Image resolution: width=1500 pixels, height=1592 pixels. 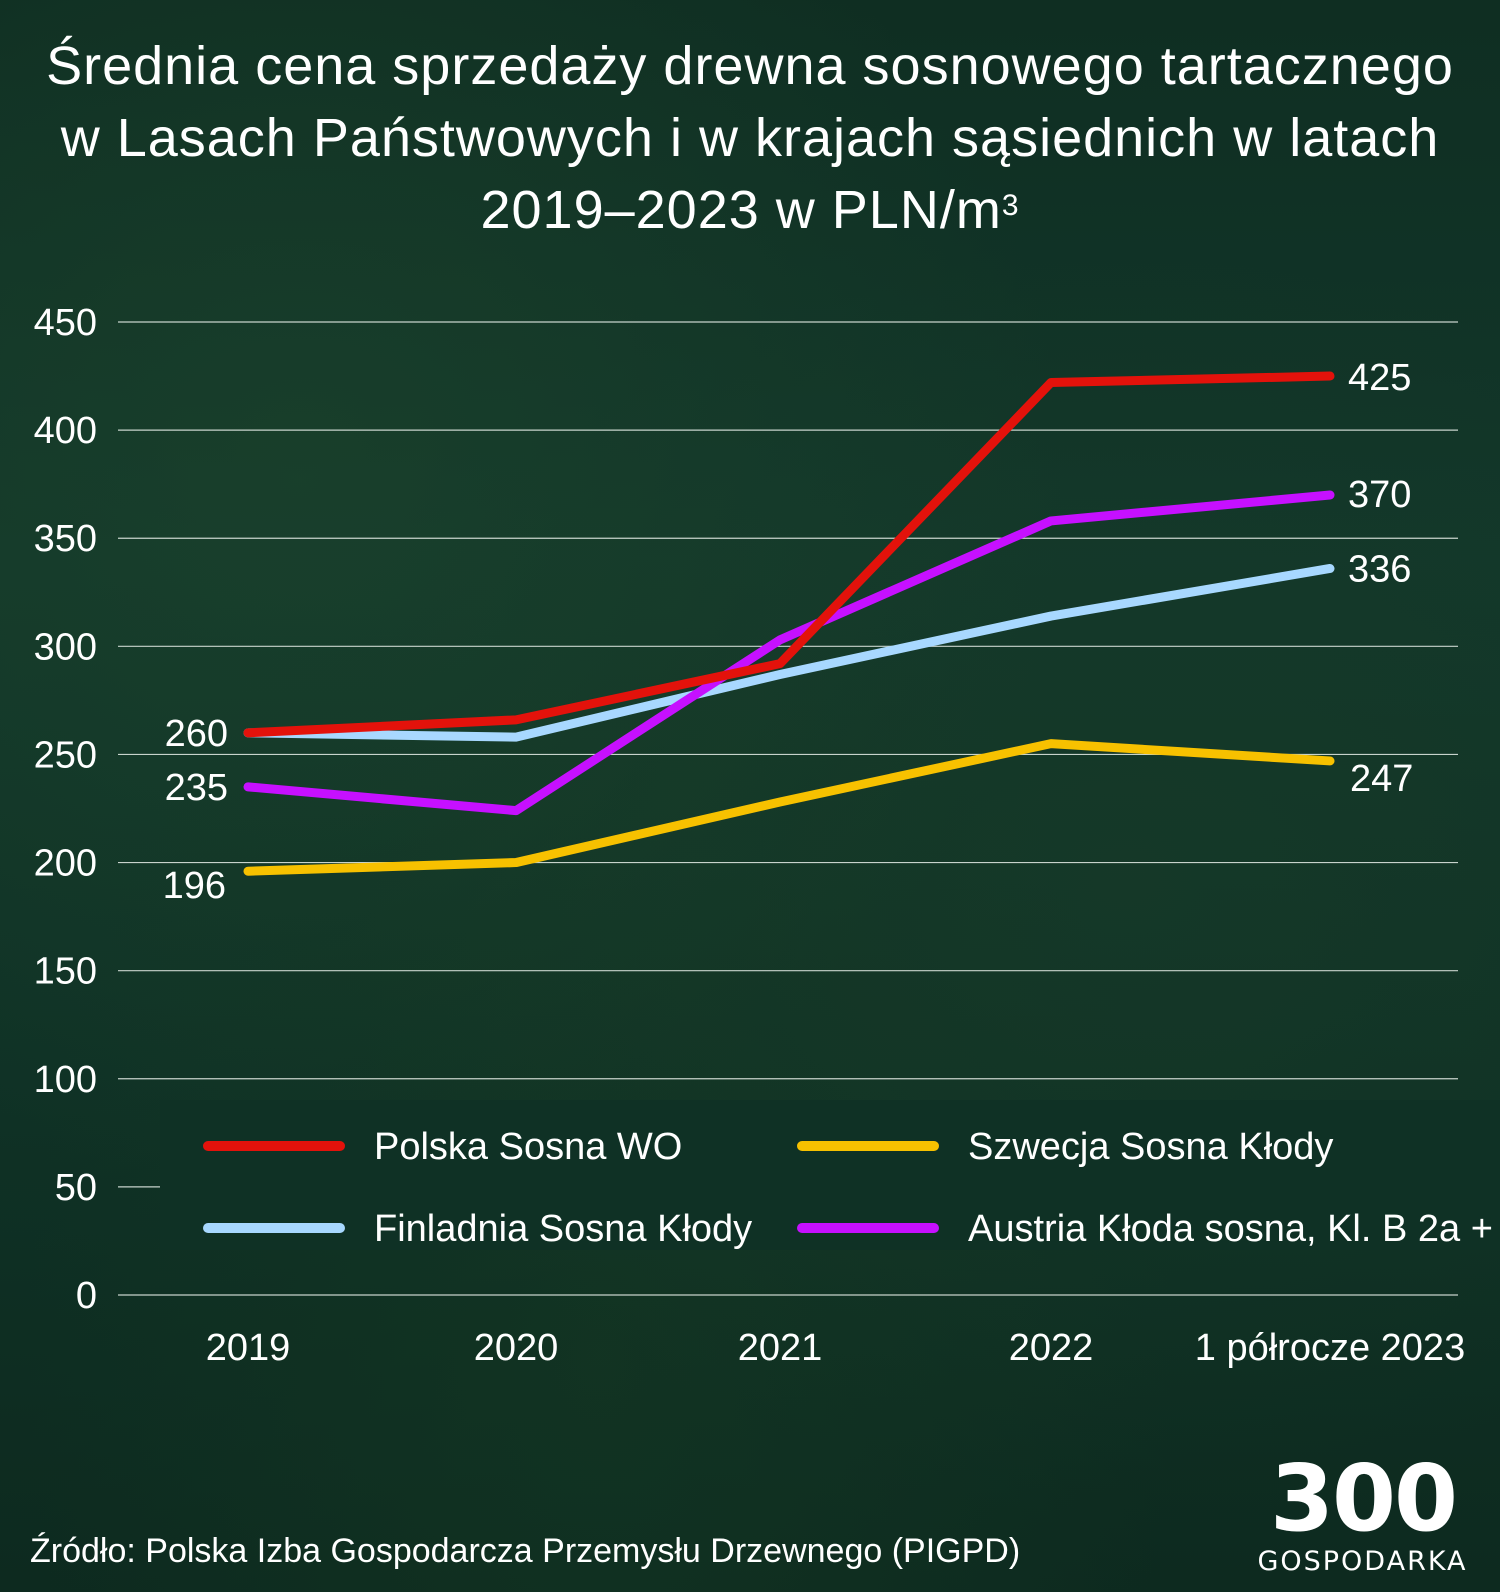 What do you see at coordinates (1379, 378) in the screenshot?
I see `data-label: 425` at bounding box center [1379, 378].